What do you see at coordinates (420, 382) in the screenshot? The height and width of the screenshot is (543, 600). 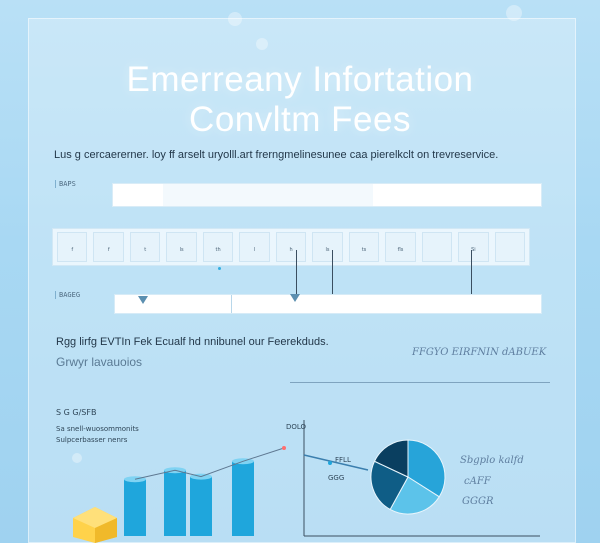 I see `divider-line` at bounding box center [420, 382].